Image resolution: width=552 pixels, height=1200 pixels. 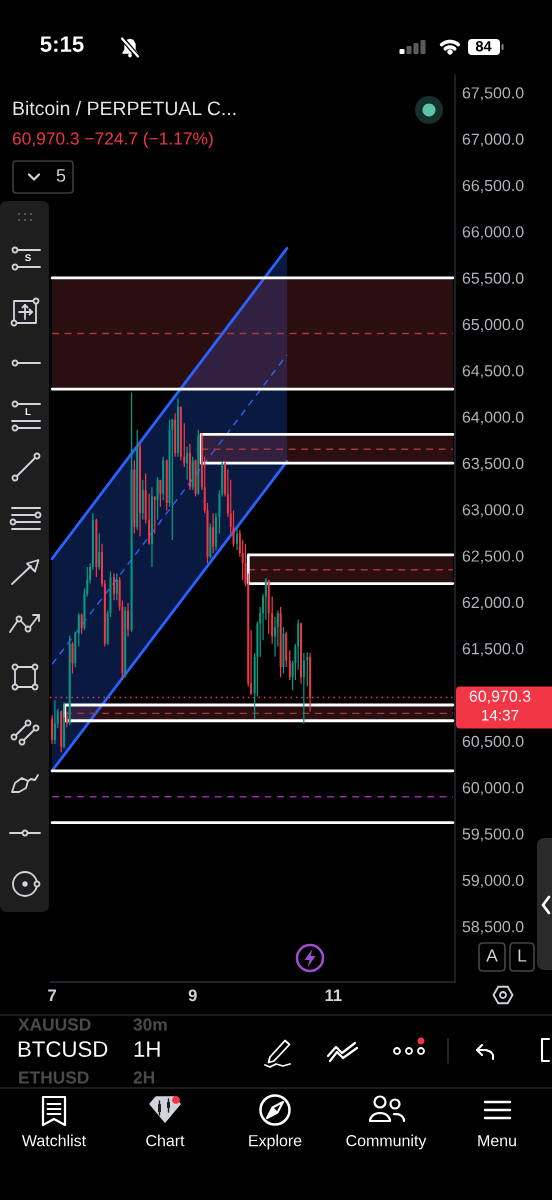 I want to click on text: 30m, so click(x=150, y=1024).